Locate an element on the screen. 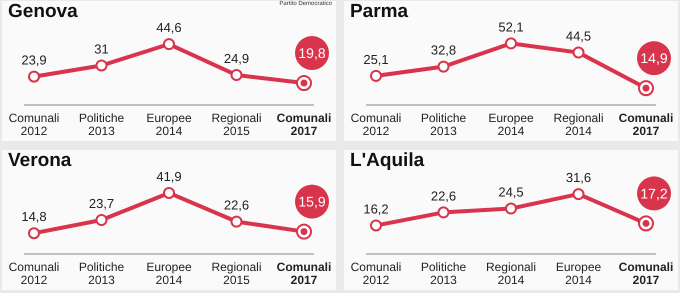 The width and height of the screenshot is (680, 293). data-label: 14,9 is located at coordinates (654, 58).